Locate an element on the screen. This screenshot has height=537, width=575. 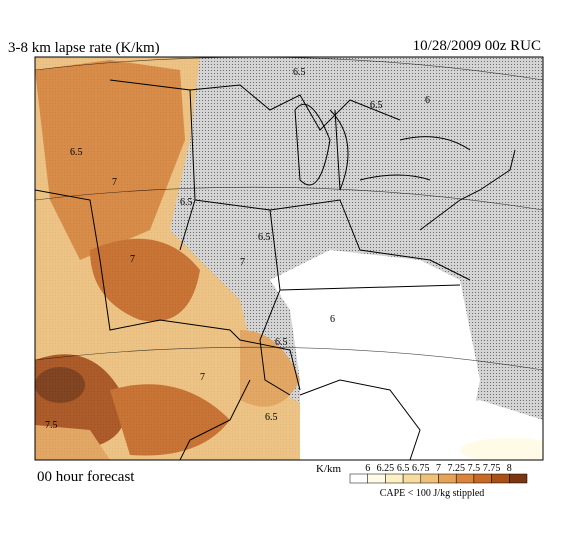
light-shading is located at coordinates (501, 449).